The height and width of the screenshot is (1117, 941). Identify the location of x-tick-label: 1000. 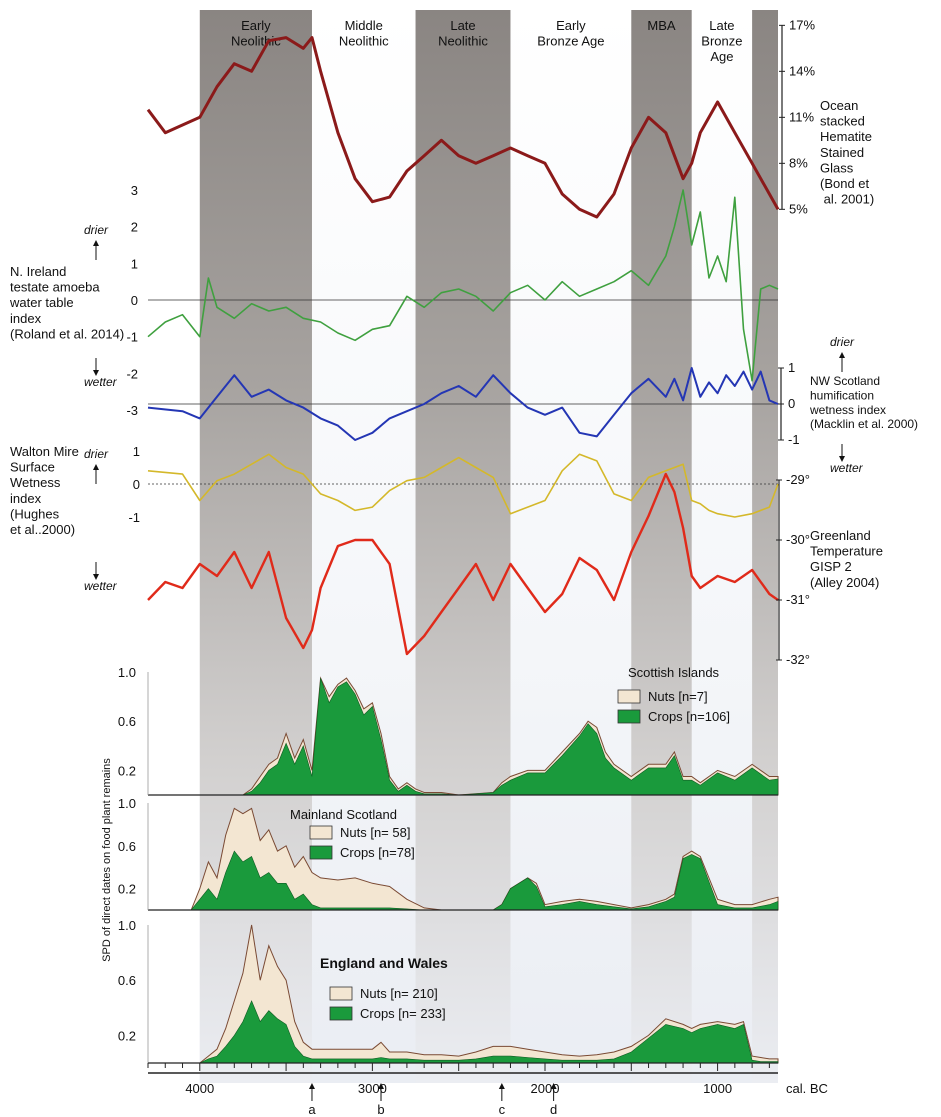
(717, 1088).